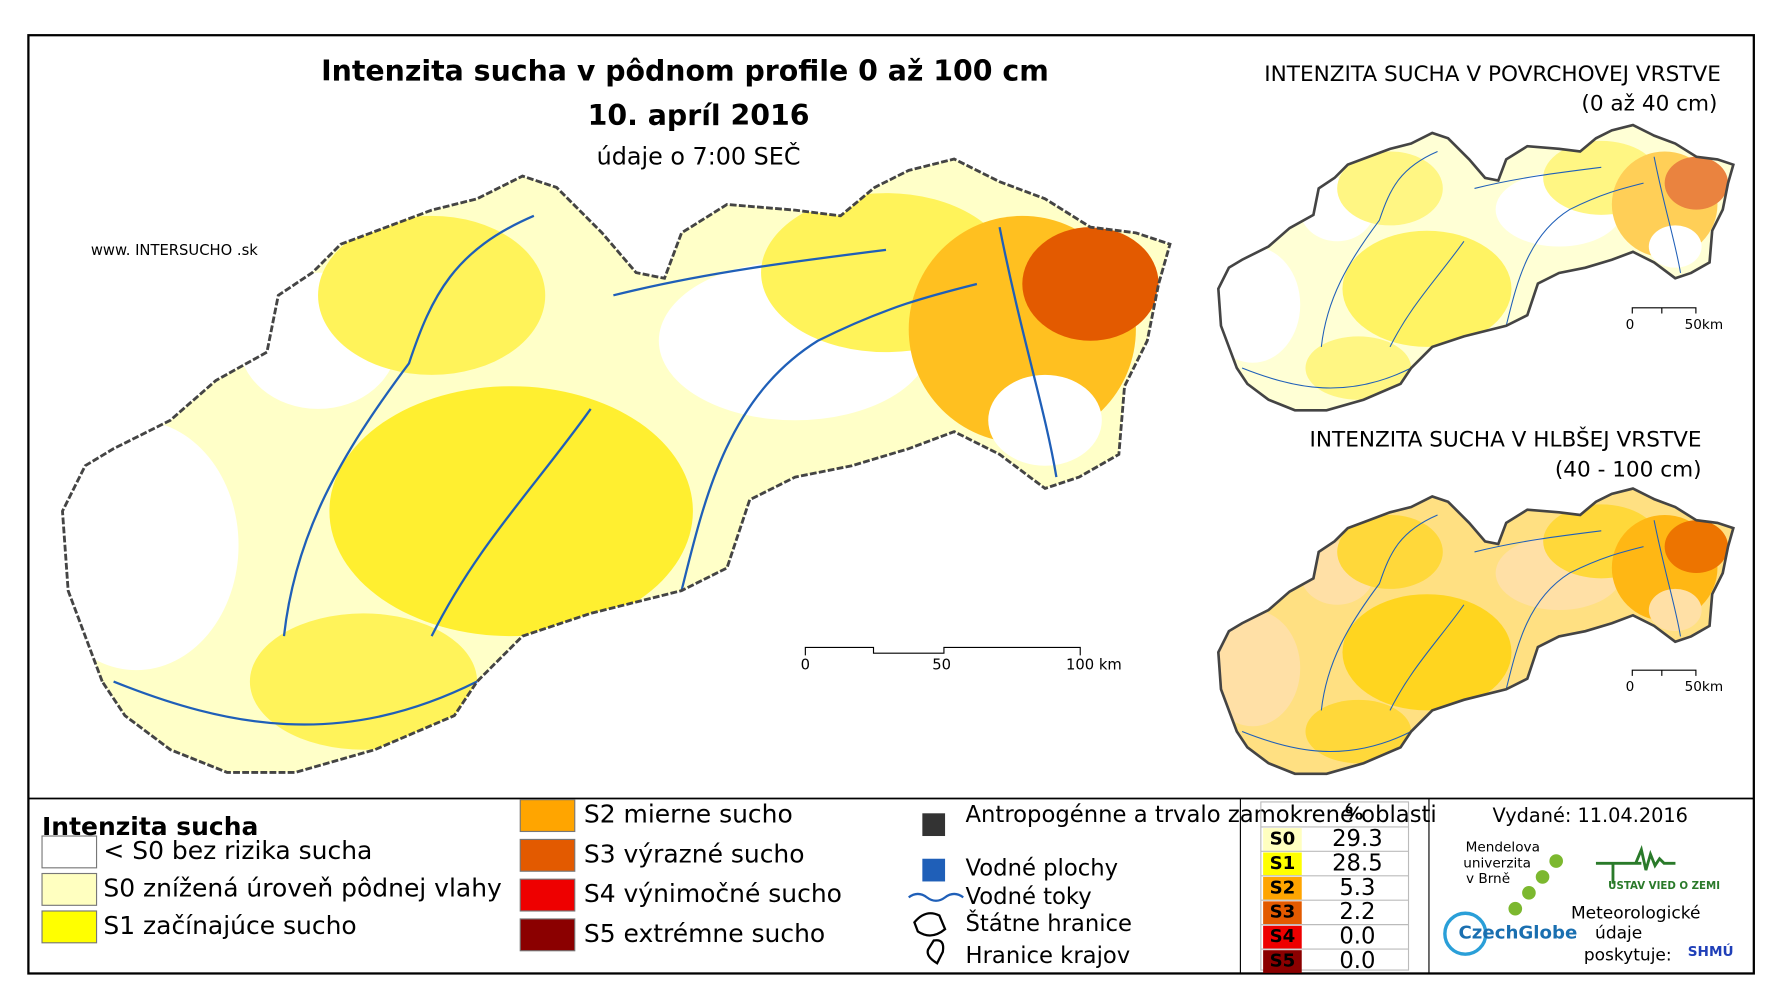 This screenshot has width=1772, height=1003. Describe the element at coordinates (704, 933) in the screenshot. I see `legend-label: S5 extrémne sucho` at that location.